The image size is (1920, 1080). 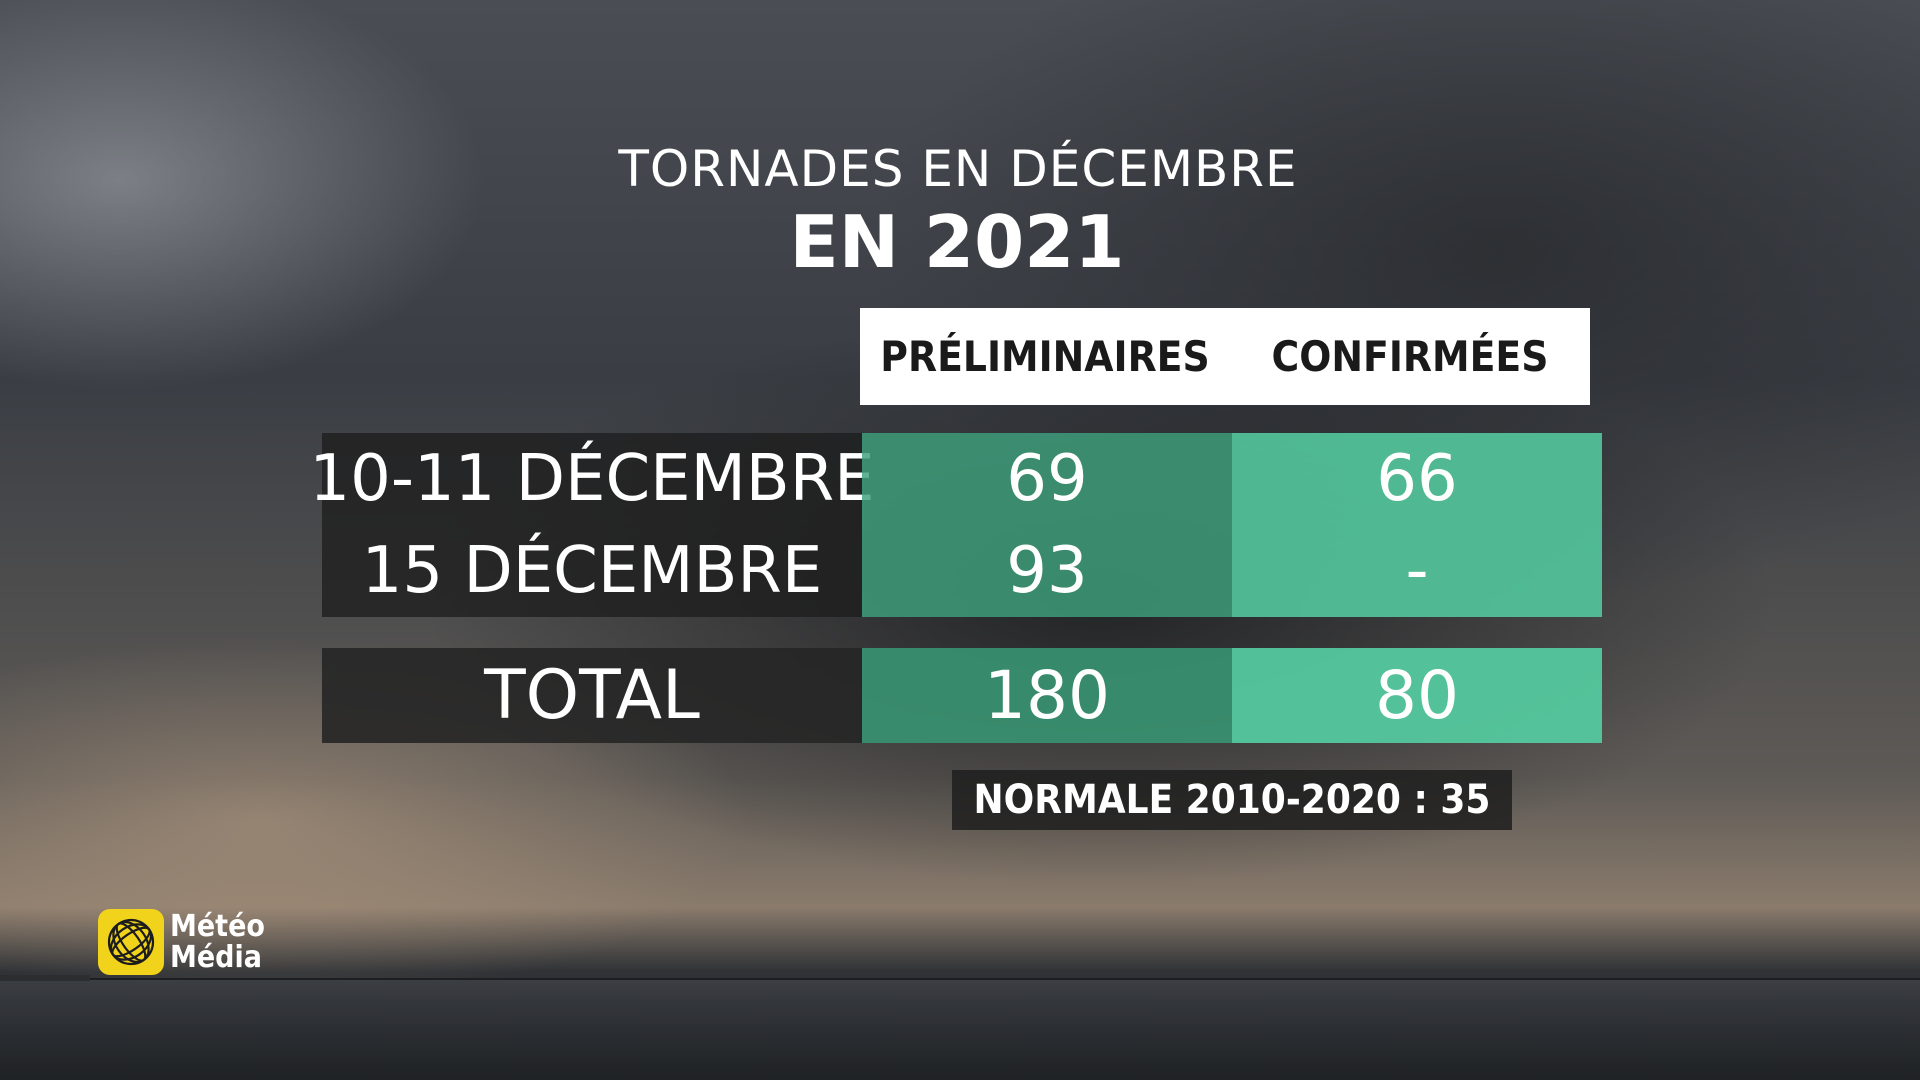 I want to click on horizon-line, so click(x=960, y=979).